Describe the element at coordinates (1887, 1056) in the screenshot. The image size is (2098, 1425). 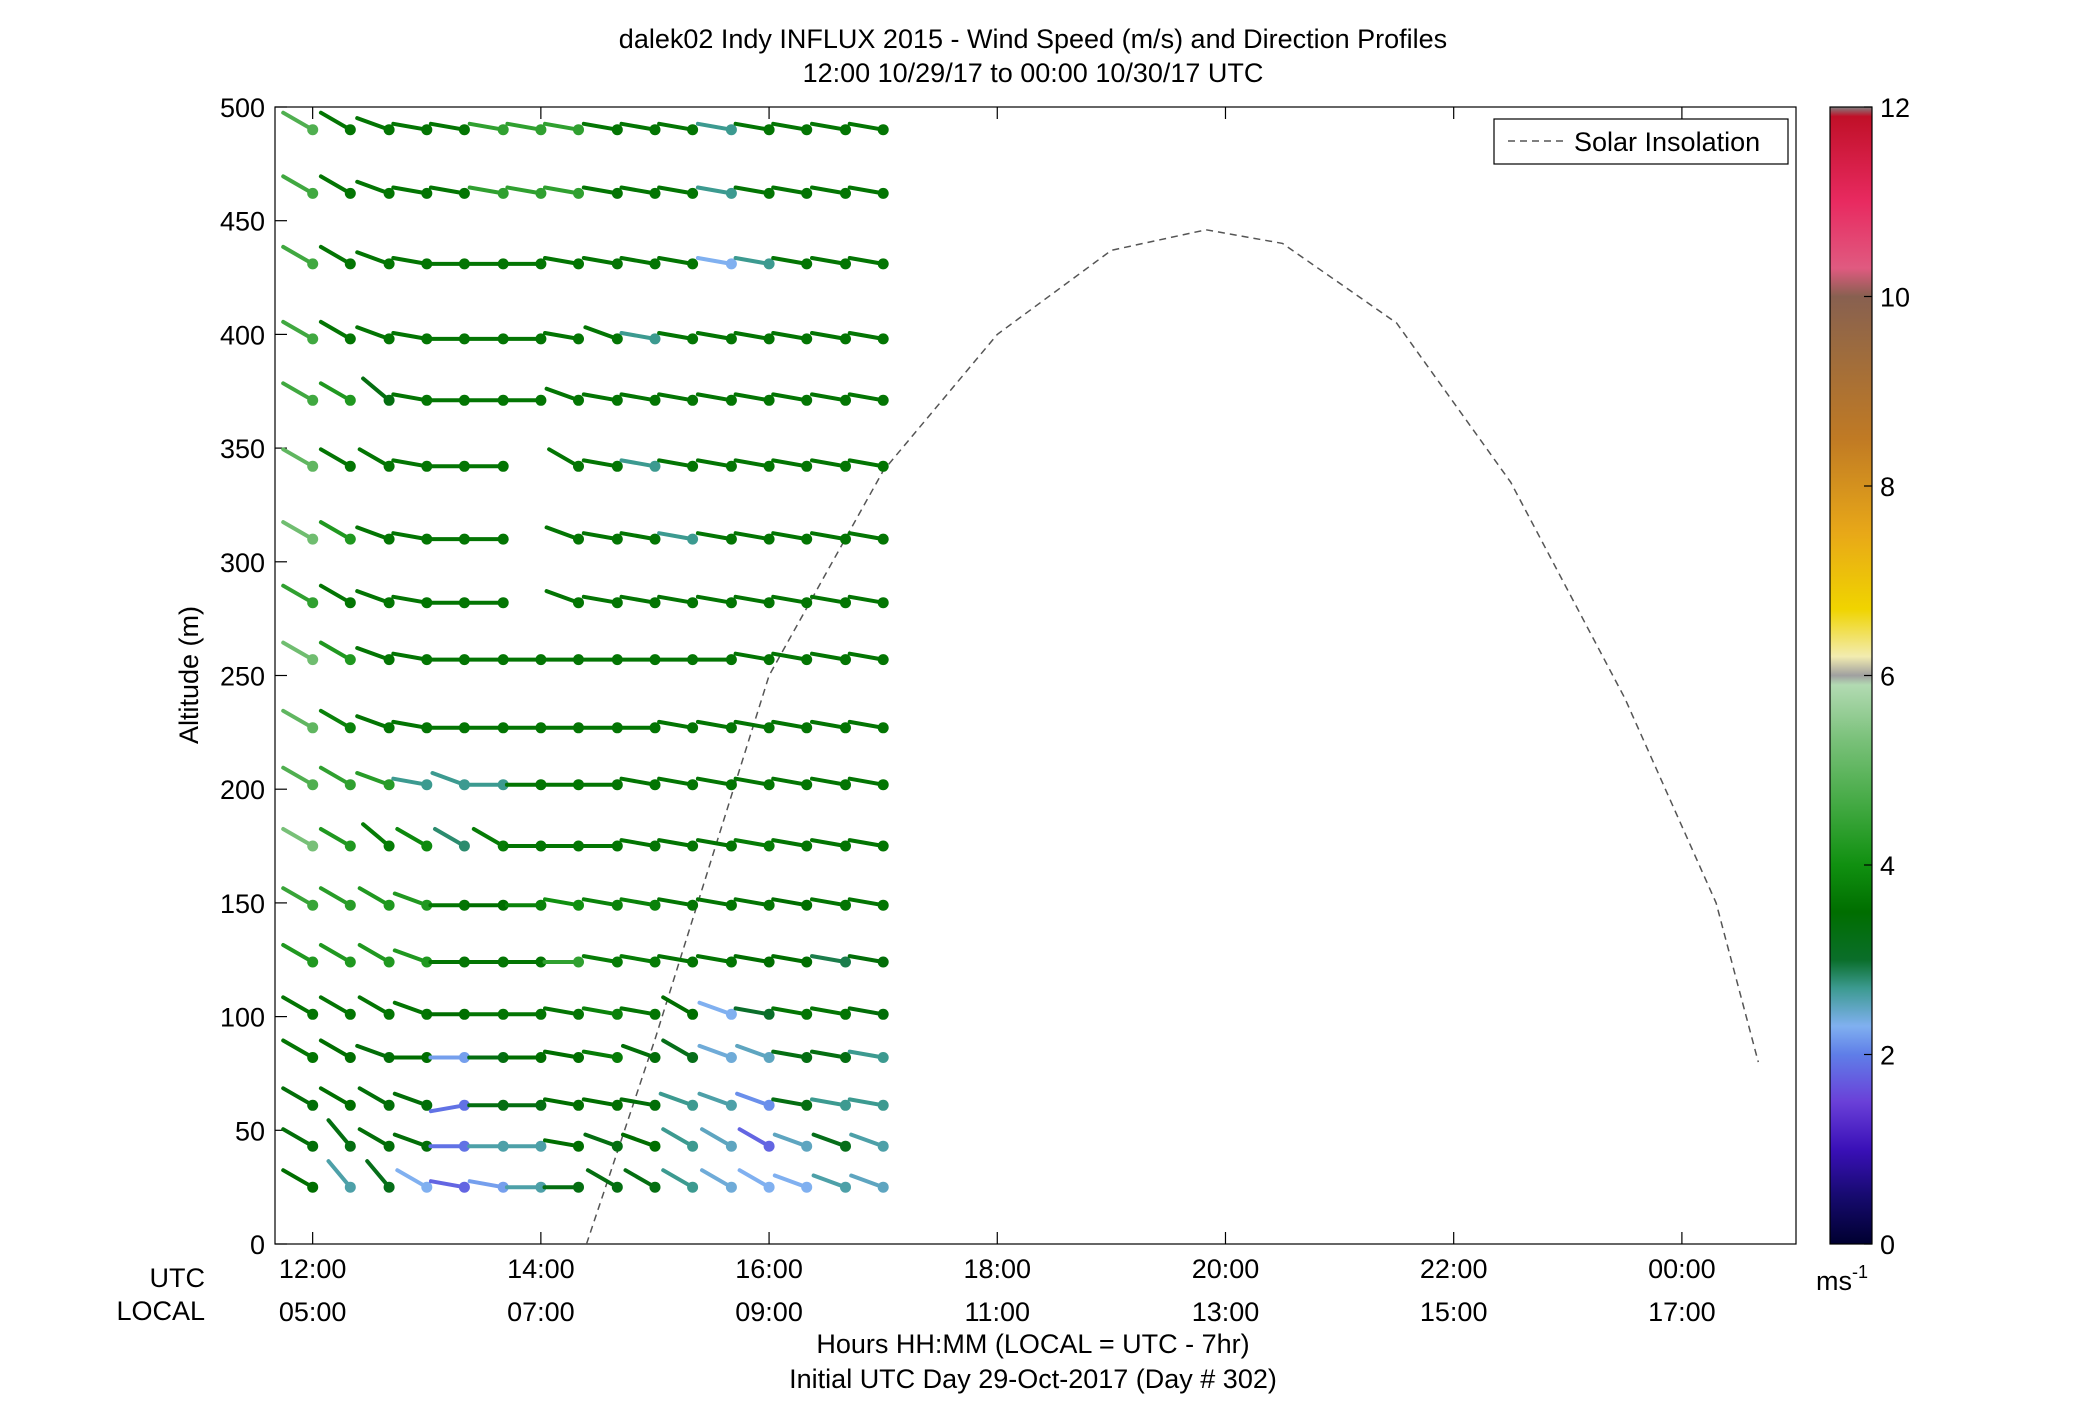
I see `colorbar-tick-label: 2` at that location.